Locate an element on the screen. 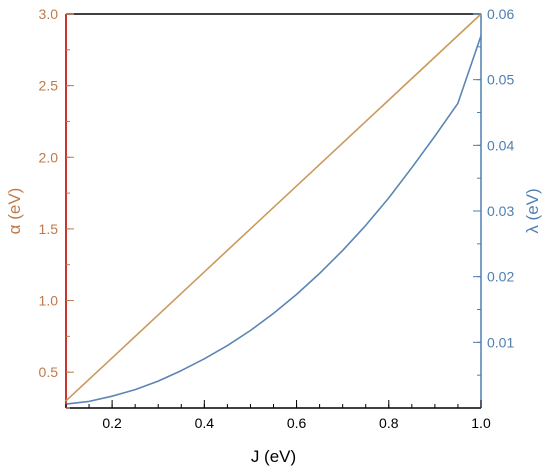 Image resolution: width=550 pixels, height=472 pixels. y-left-tick-label: 1.5 is located at coordinates (49, 229).